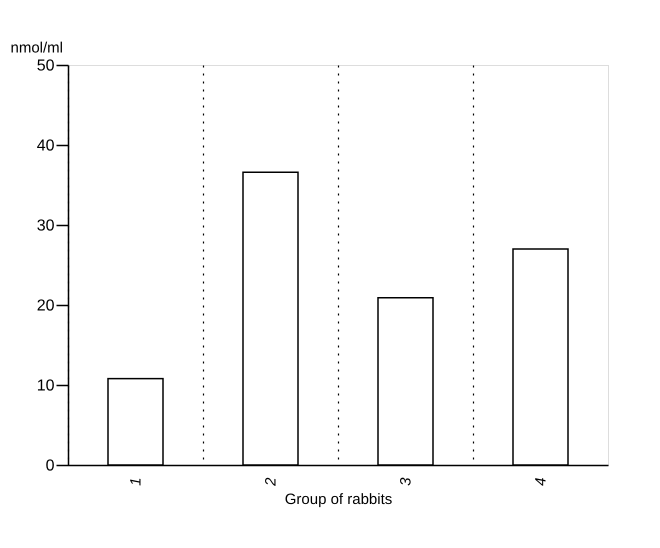 This screenshot has width=660, height=548. What do you see at coordinates (45, 146) in the screenshot?
I see `y-tick-label: 40` at bounding box center [45, 146].